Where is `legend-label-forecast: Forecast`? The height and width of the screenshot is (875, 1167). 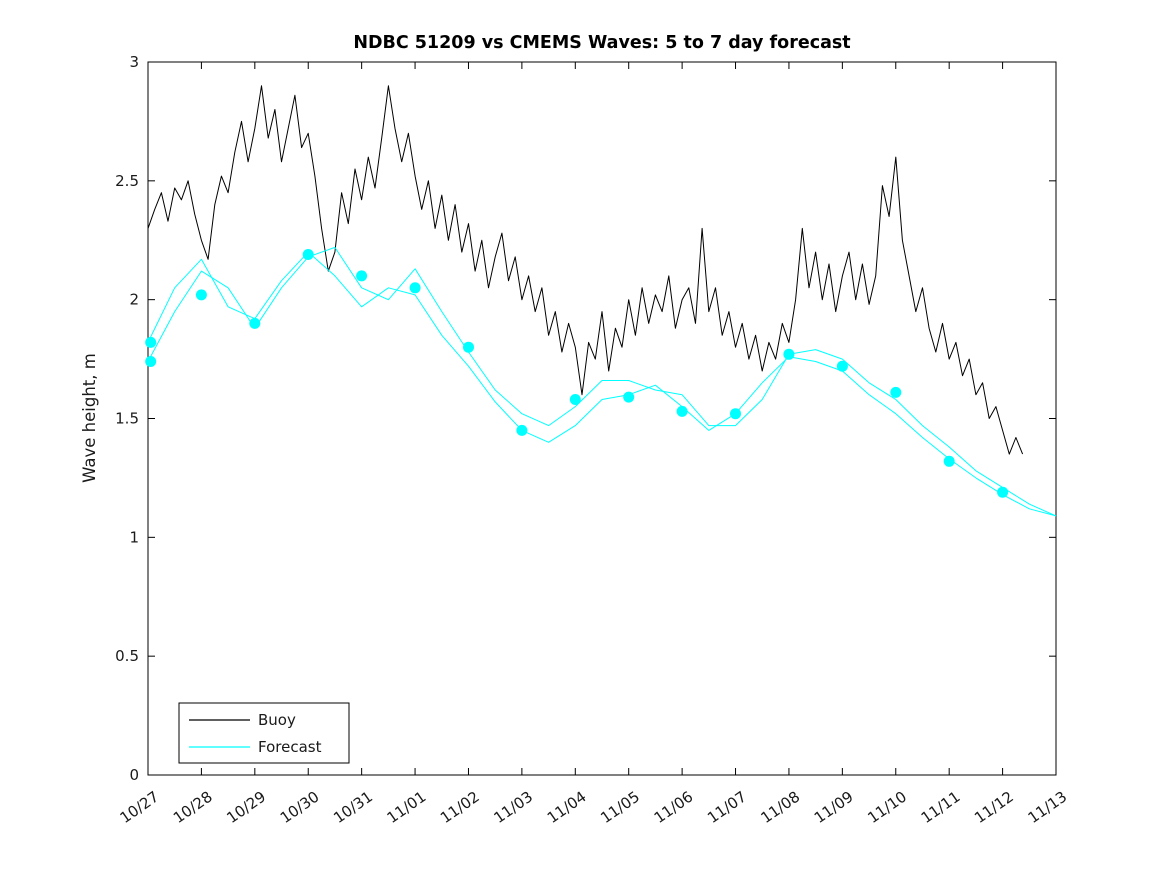
legend-label-forecast: Forecast is located at coordinates (290, 747).